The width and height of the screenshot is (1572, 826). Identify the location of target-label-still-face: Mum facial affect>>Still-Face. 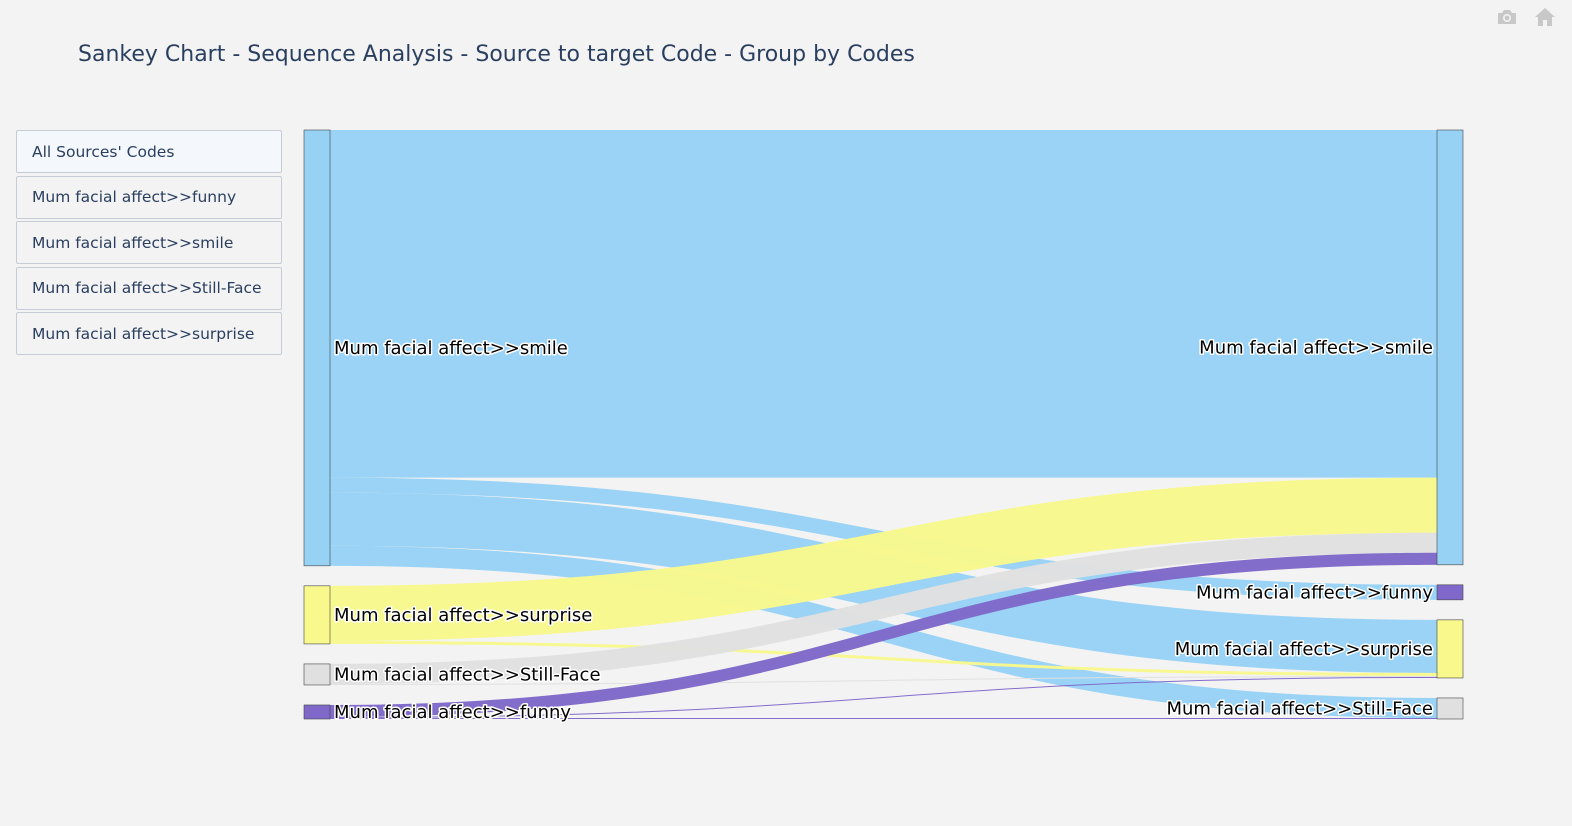
(1299, 708).